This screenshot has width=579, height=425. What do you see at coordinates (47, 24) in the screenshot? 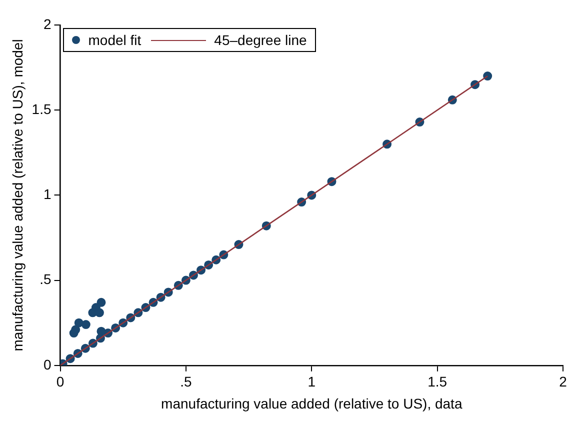
I see `y-tick-label: 2` at bounding box center [47, 24].